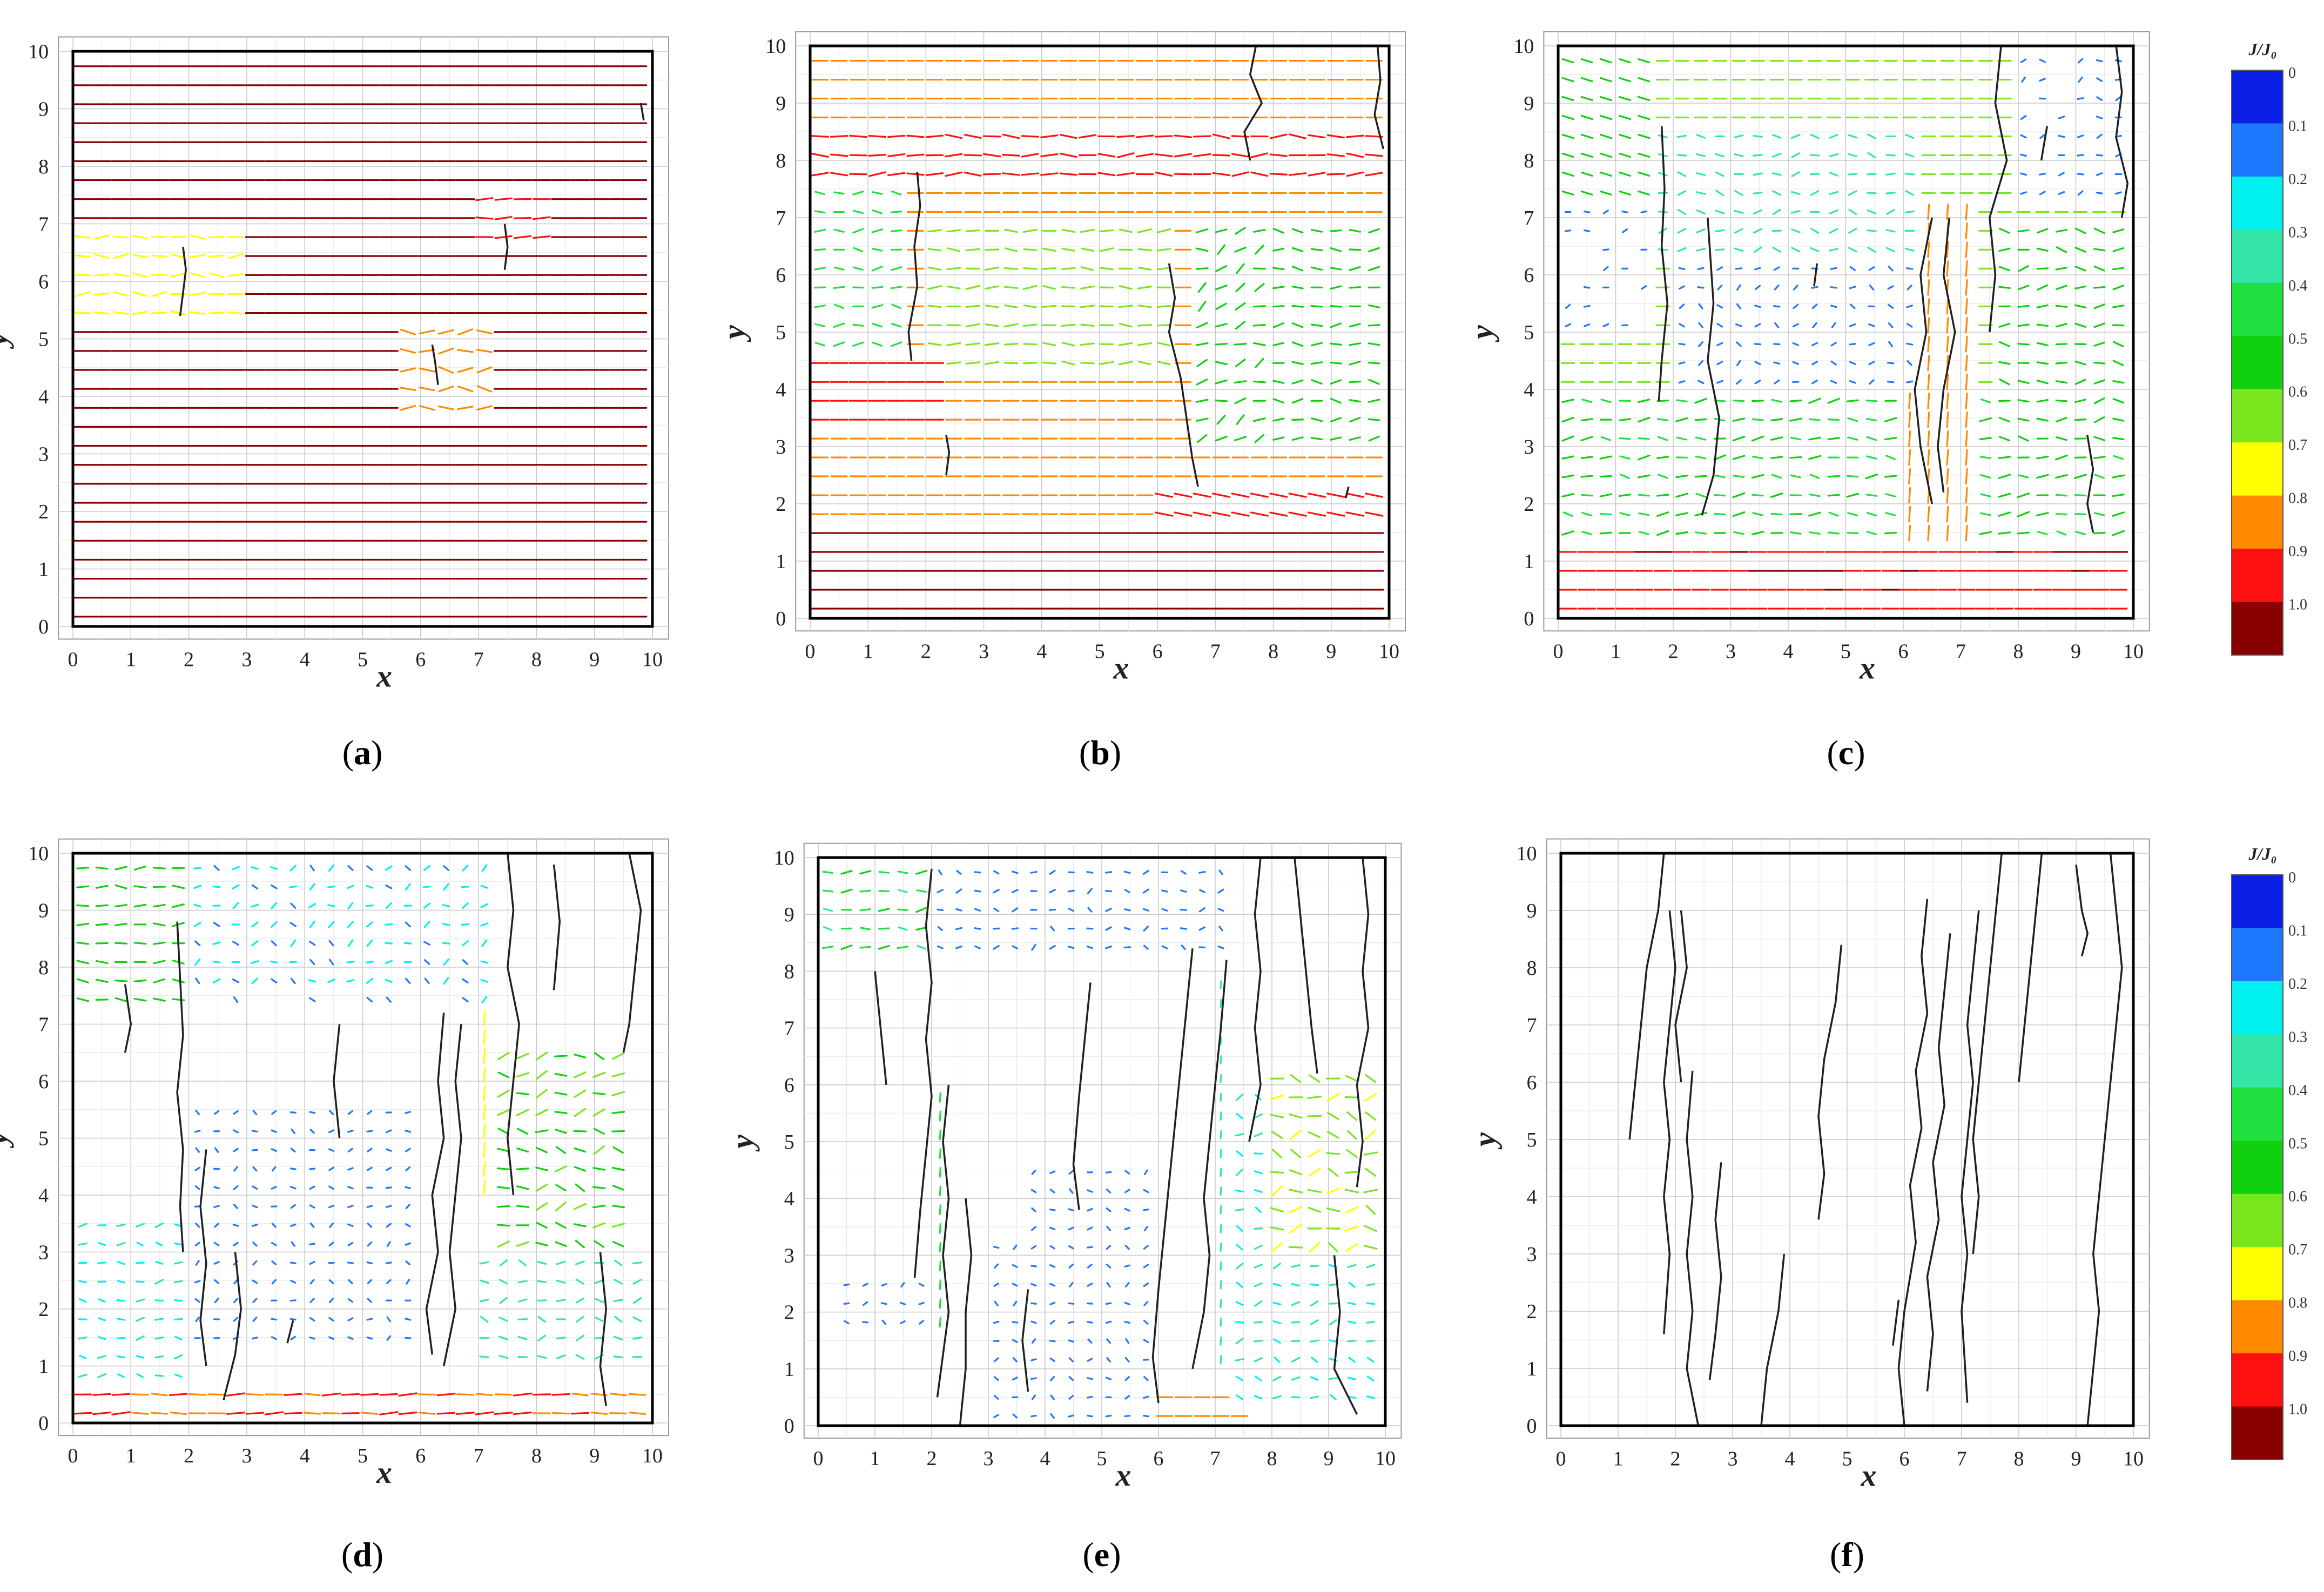 Image resolution: width=2324 pixels, height=1592 pixels. What do you see at coordinates (43, 282) in the screenshot?
I see `y-tick-label: 6` at bounding box center [43, 282].